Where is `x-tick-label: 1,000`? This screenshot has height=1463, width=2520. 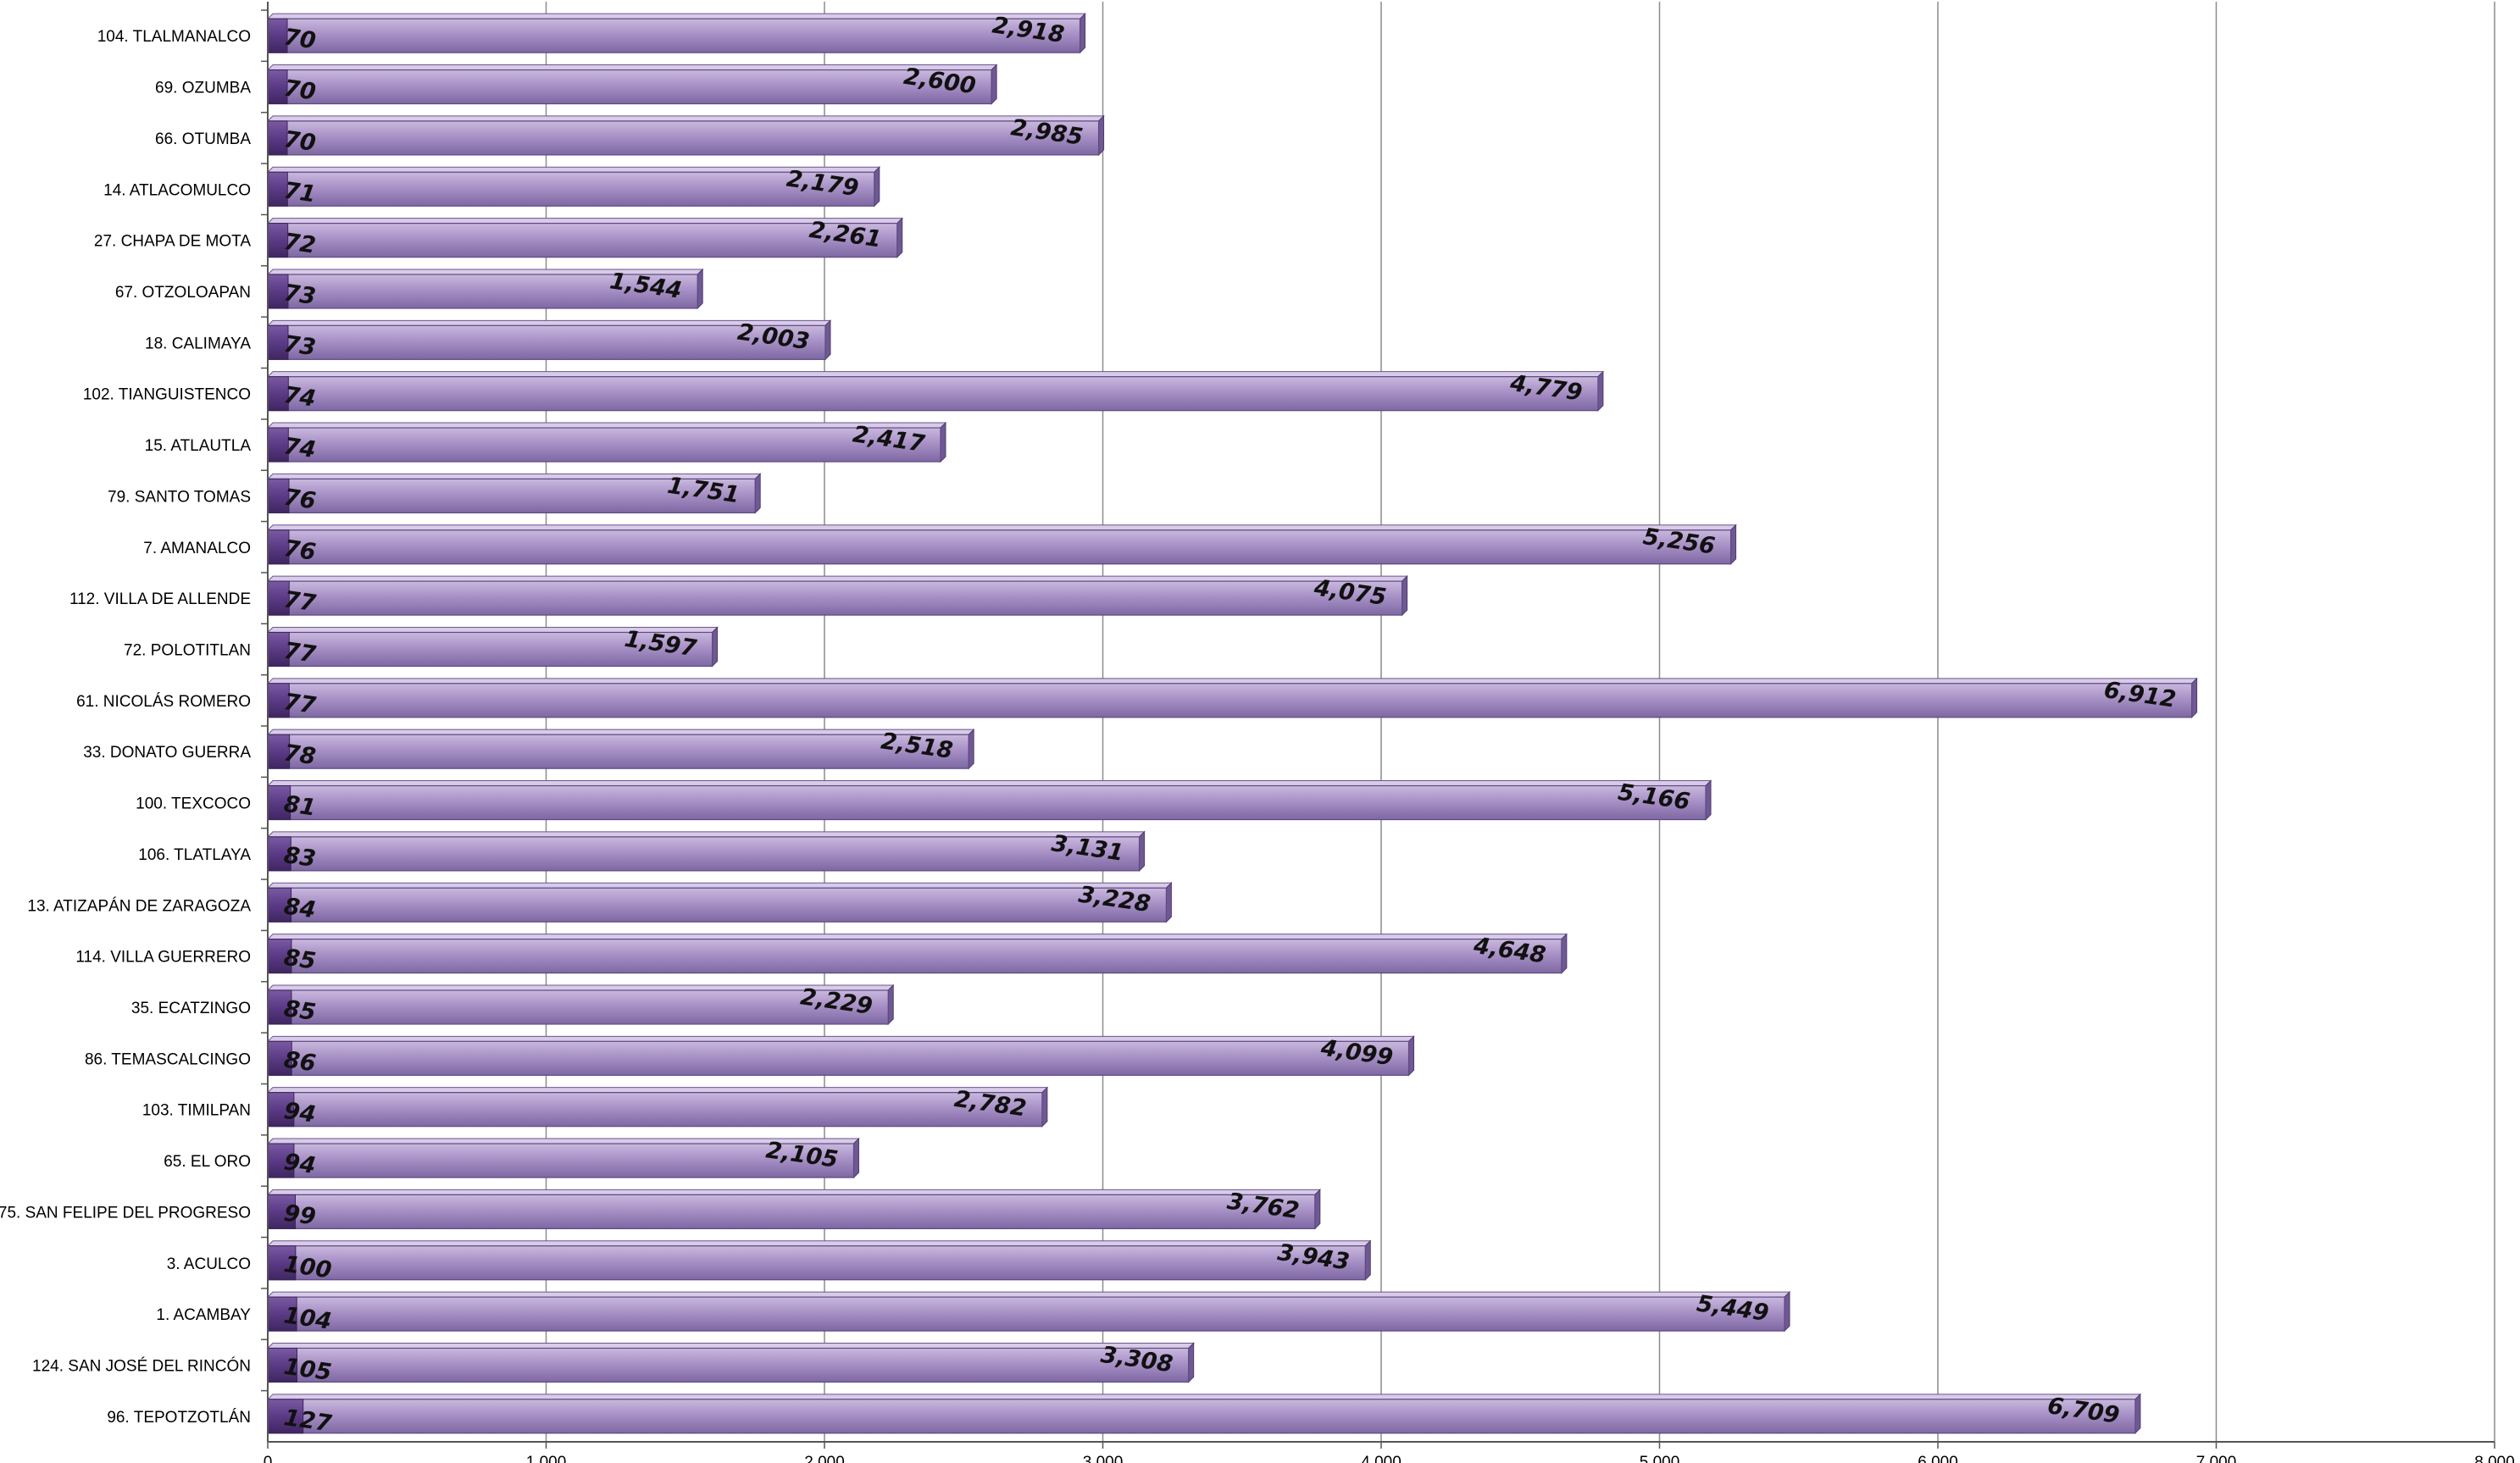
x-tick-label: 1,000 is located at coordinates (547, 1458).